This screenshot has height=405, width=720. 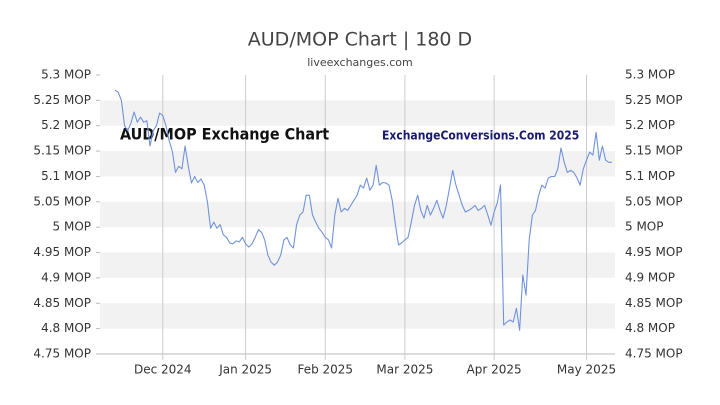 What do you see at coordinates (62, 201) in the screenshot?
I see `y-tick-label: 5.05 MOP` at bounding box center [62, 201].